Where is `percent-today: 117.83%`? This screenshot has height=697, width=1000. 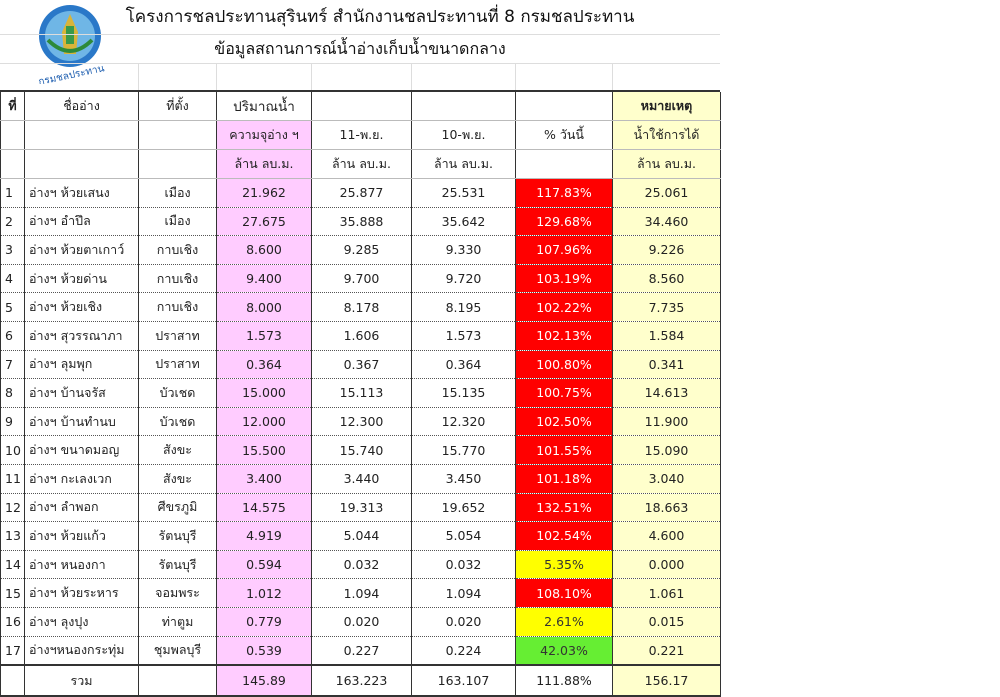 percent-today: 117.83% is located at coordinates (564, 193).